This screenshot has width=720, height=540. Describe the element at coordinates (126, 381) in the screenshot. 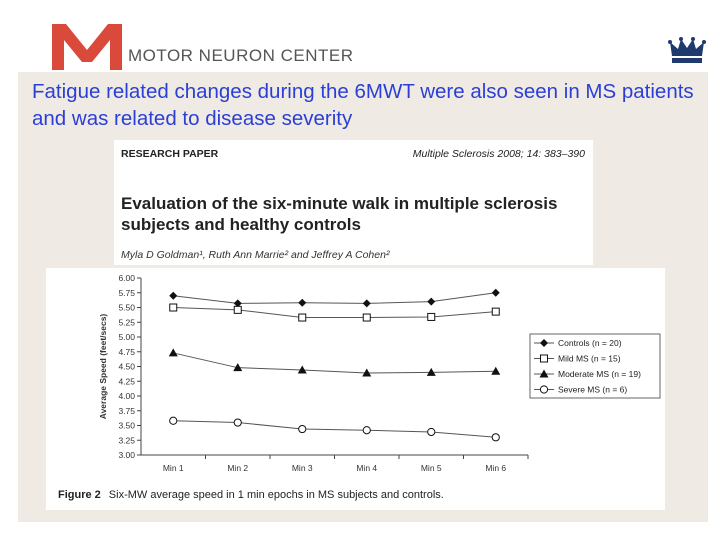

I see `y-tick-label: 4.25` at that location.